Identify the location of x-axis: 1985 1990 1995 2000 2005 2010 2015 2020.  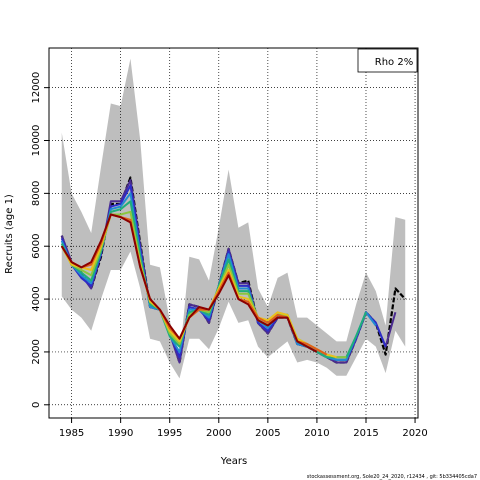
(243, 428).